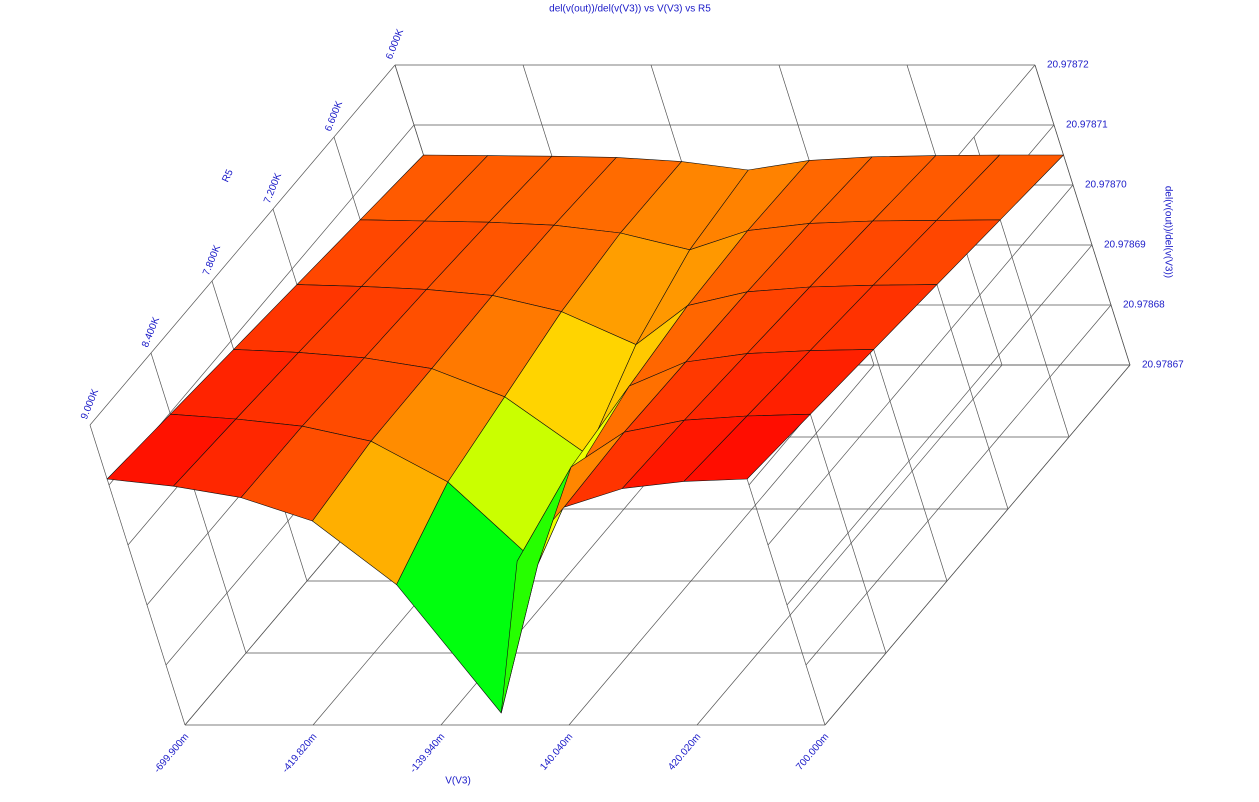  What do you see at coordinates (536, 590) in the screenshot?
I see `surface-cell` at bounding box center [536, 590].